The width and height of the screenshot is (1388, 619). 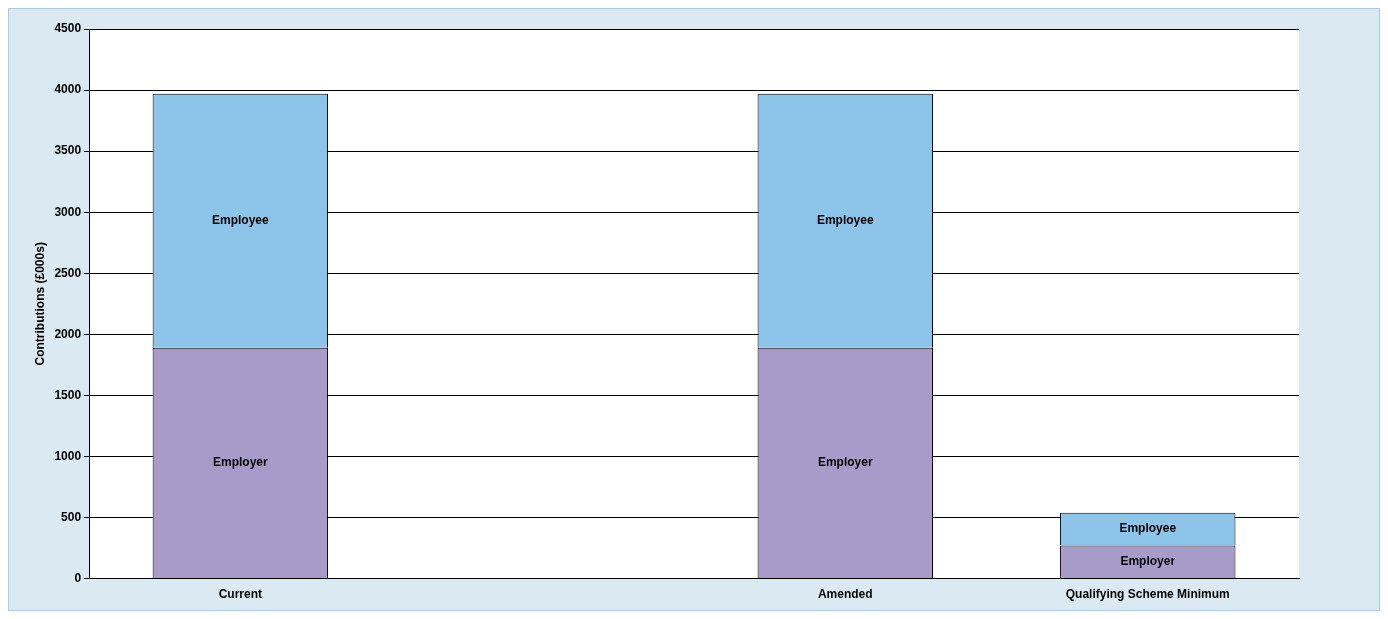 I want to click on y-tick-label: 0, so click(x=78, y=577).